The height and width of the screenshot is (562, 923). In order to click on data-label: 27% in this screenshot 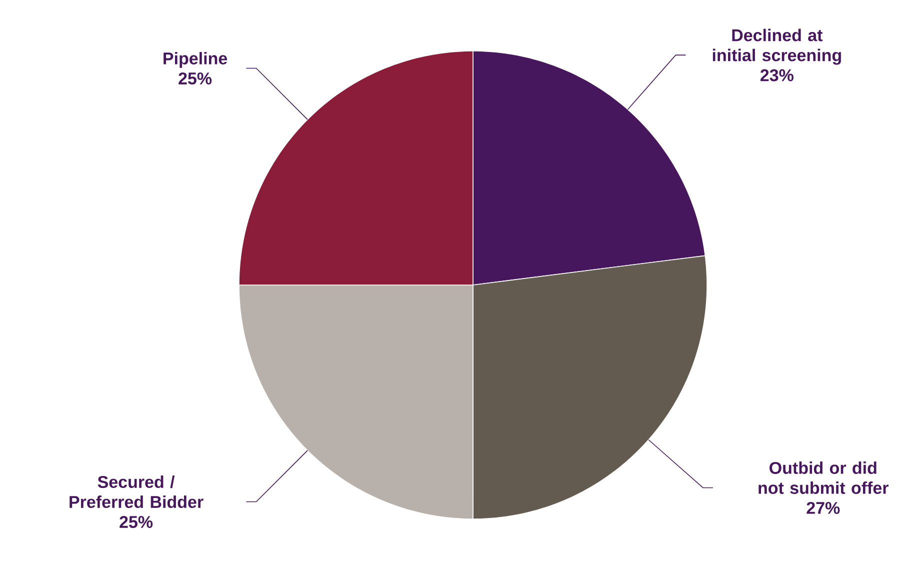, I will do `click(823, 508)`.